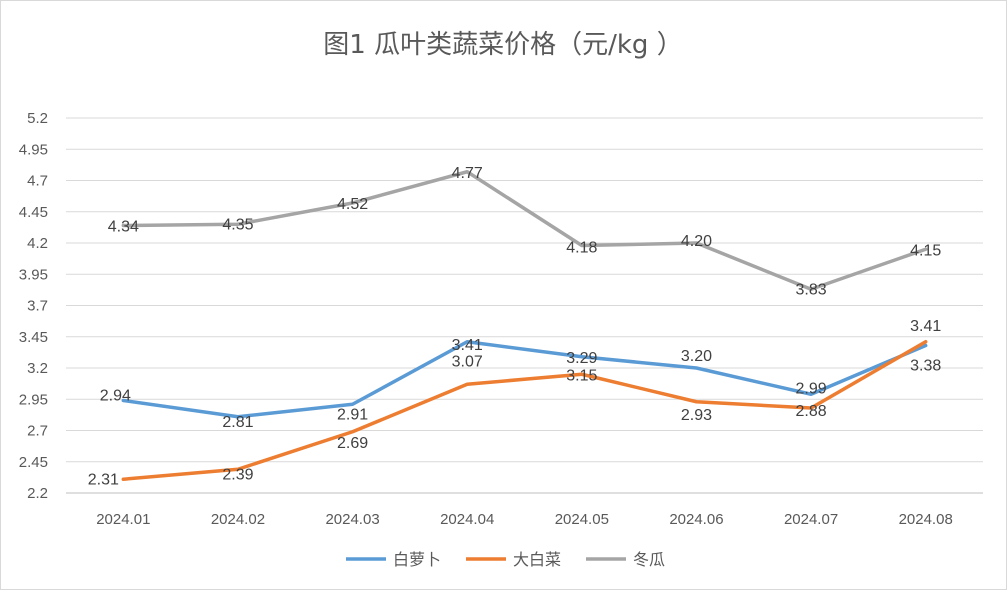  Describe the element at coordinates (37, 118) in the screenshot. I see `y-tick-label: 5.2` at that location.